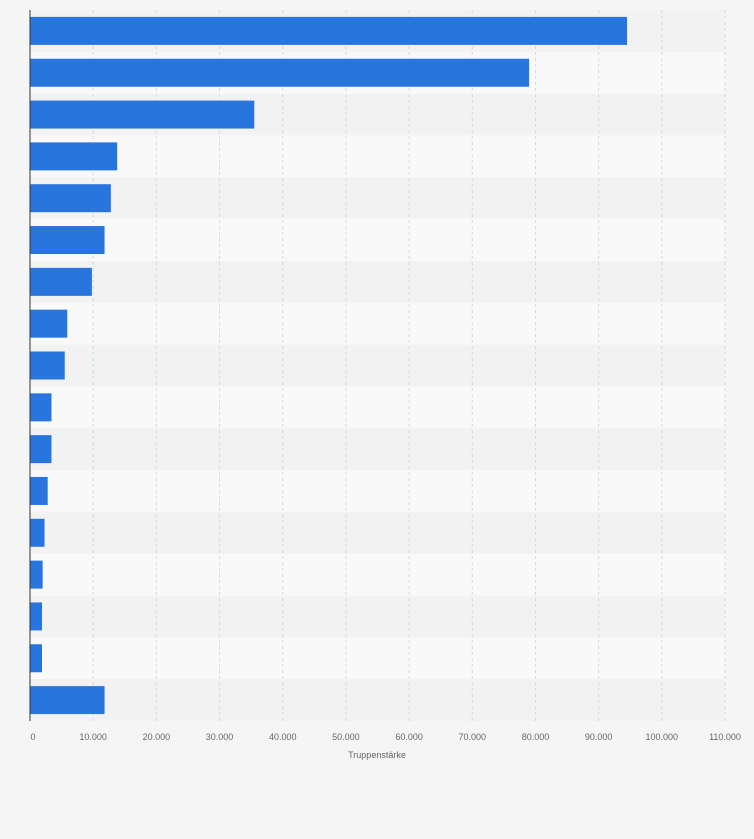 Image resolution: width=754 pixels, height=839 pixels. I want to click on x-tick-label: 20.000, so click(157, 737).